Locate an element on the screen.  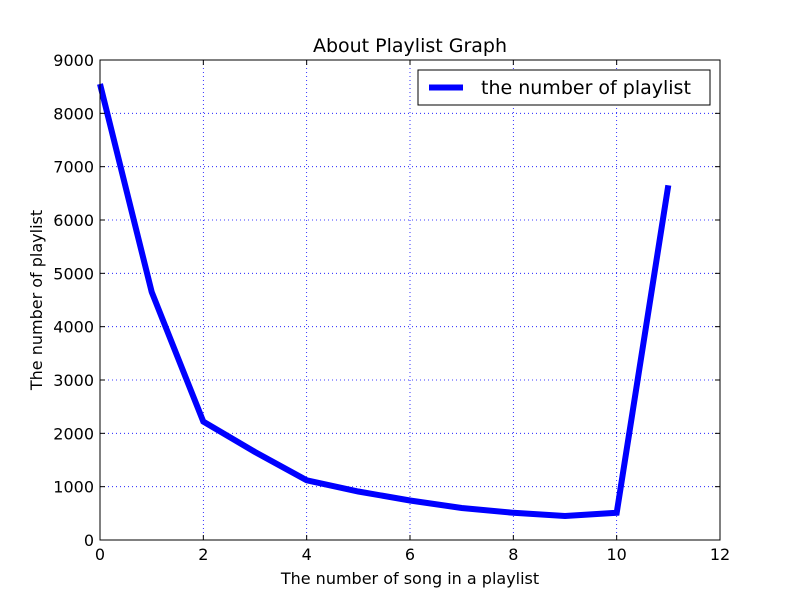
y-tick-label: 3000 is located at coordinates (73, 380).